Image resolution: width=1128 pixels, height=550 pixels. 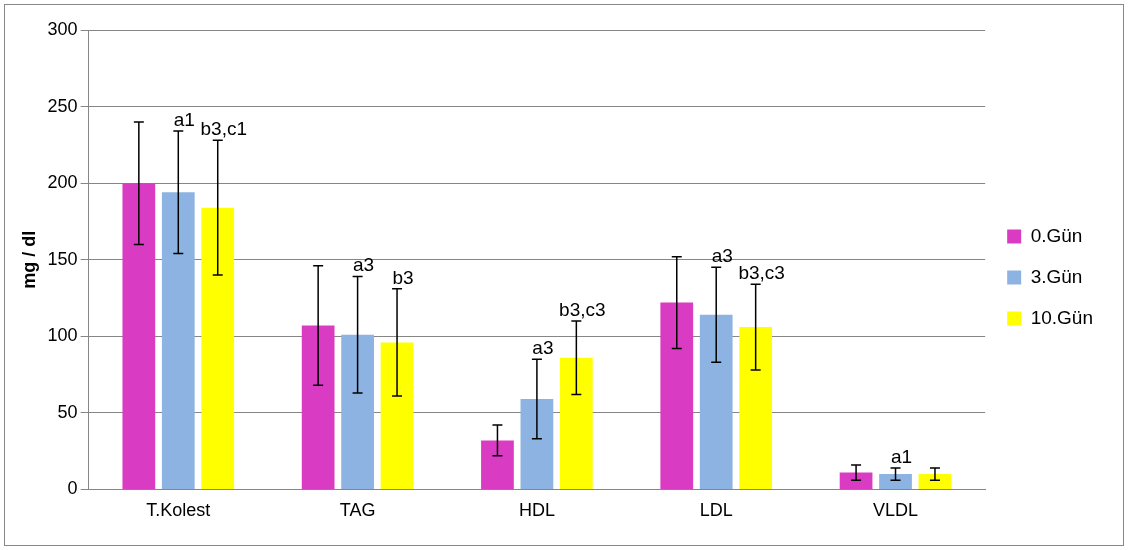 I want to click on y-tick-label: 0, so click(x=72, y=488).